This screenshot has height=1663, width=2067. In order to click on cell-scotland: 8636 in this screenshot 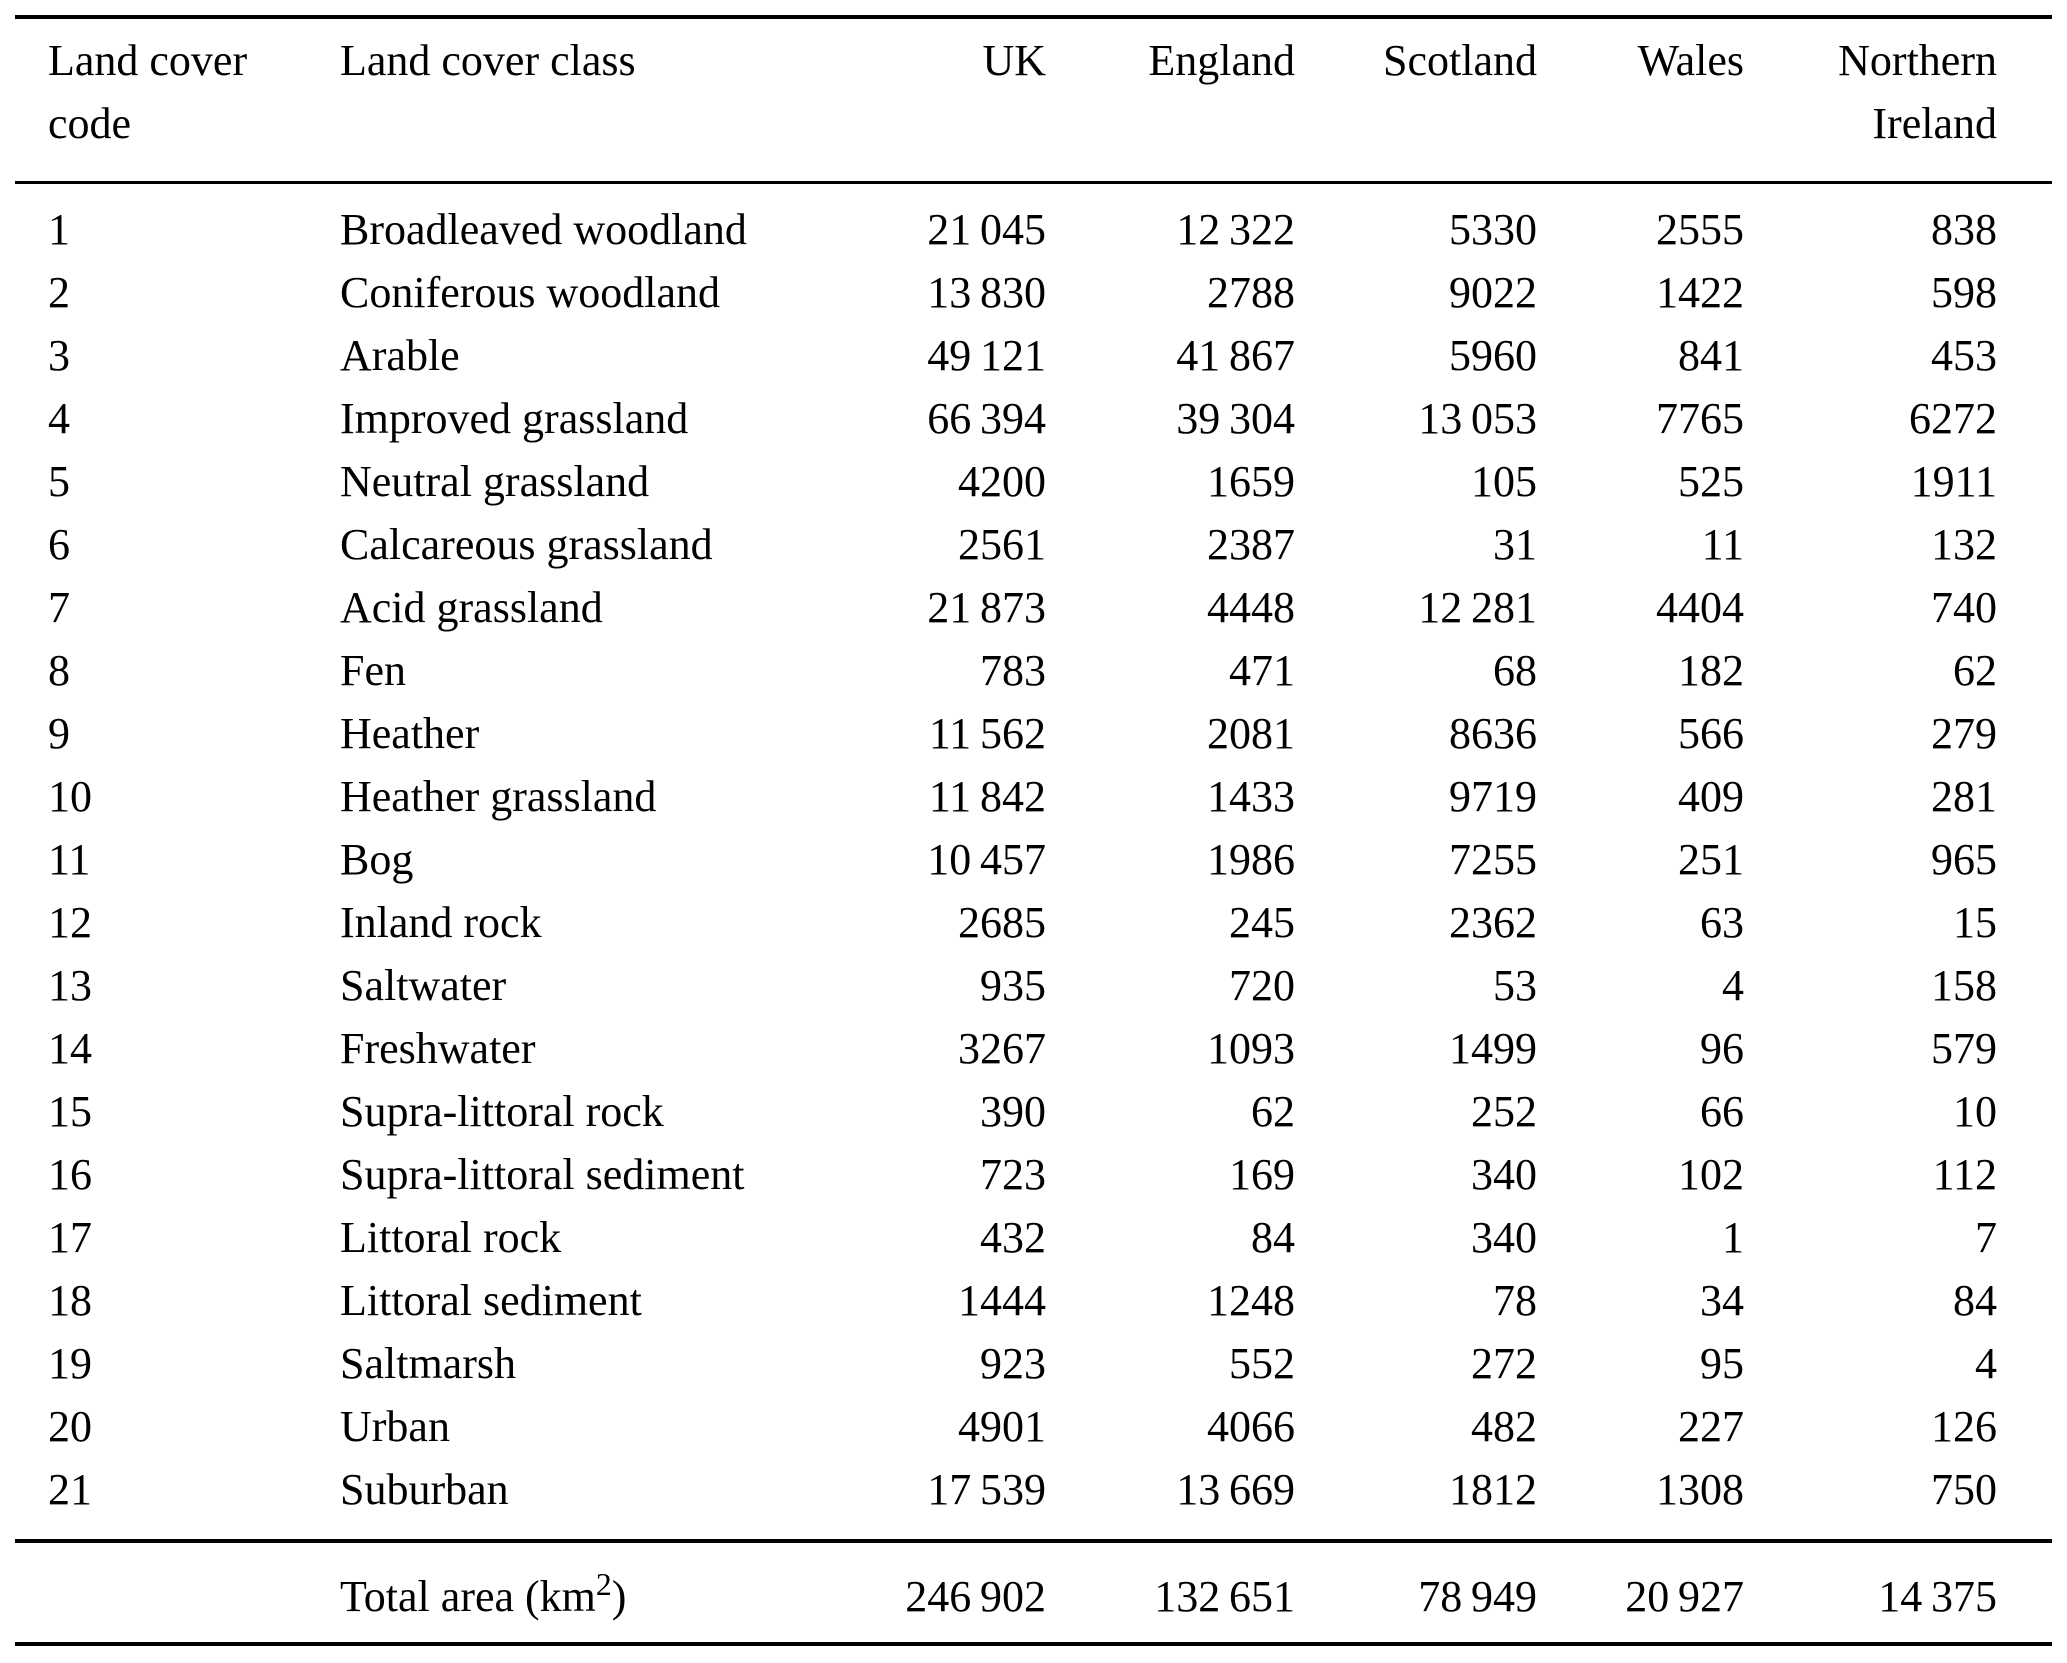, I will do `click(1493, 733)`.